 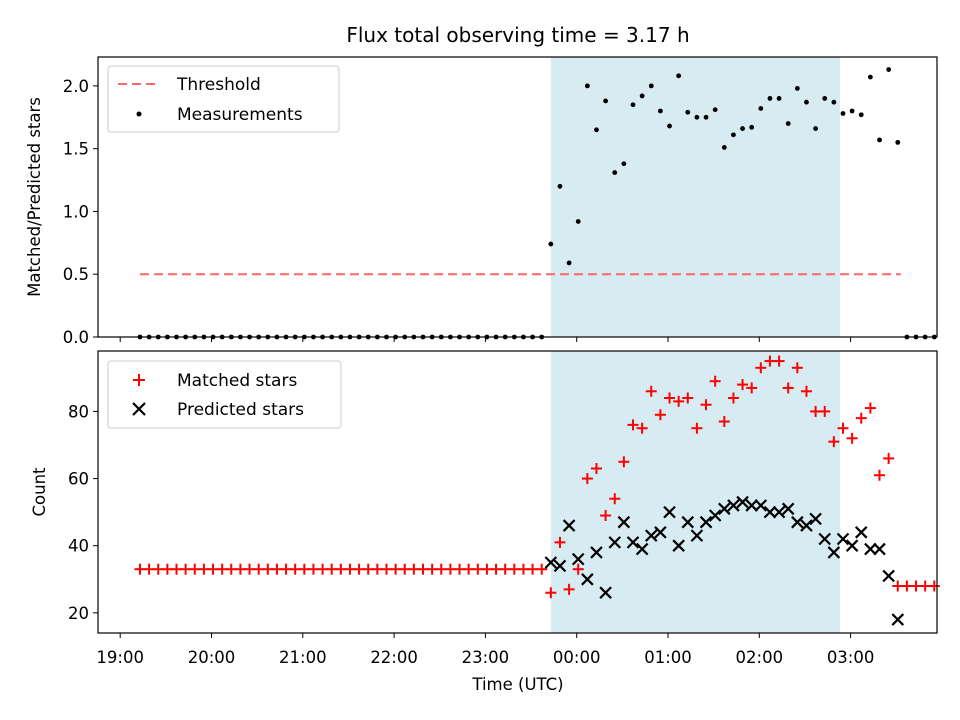 What do you see at coordinates (76, 86) in the screenshot?
I see `ratio-y-tick-label: 2.0` at bounding box center [76, 86].